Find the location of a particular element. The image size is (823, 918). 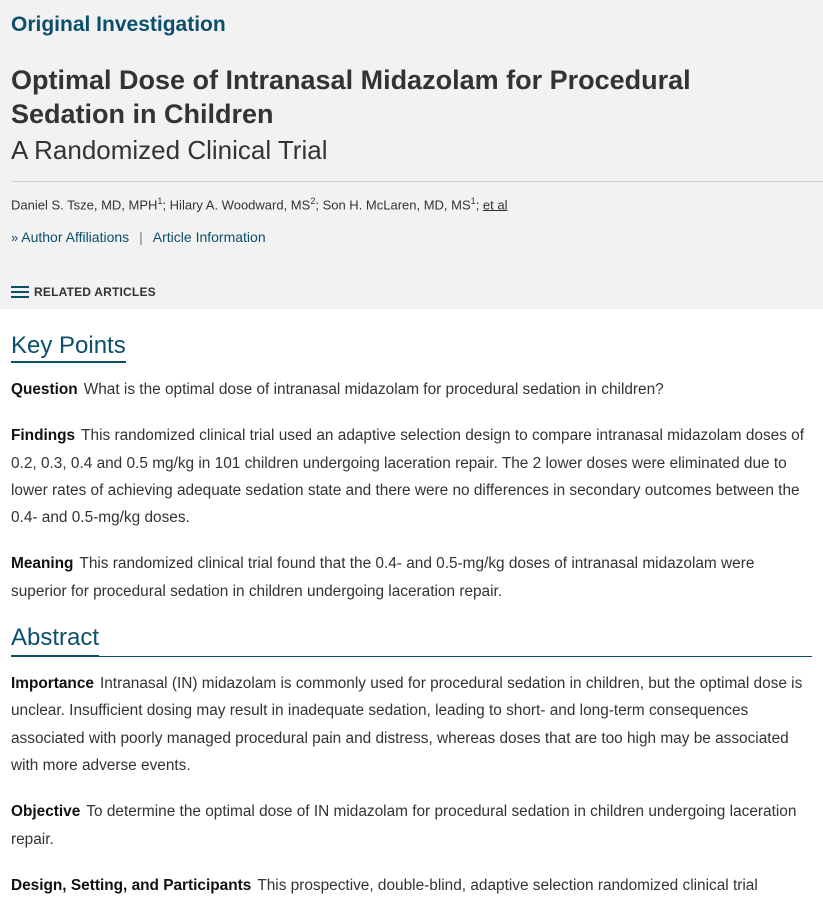

question-label: Question is located at coordinates (44, 389).